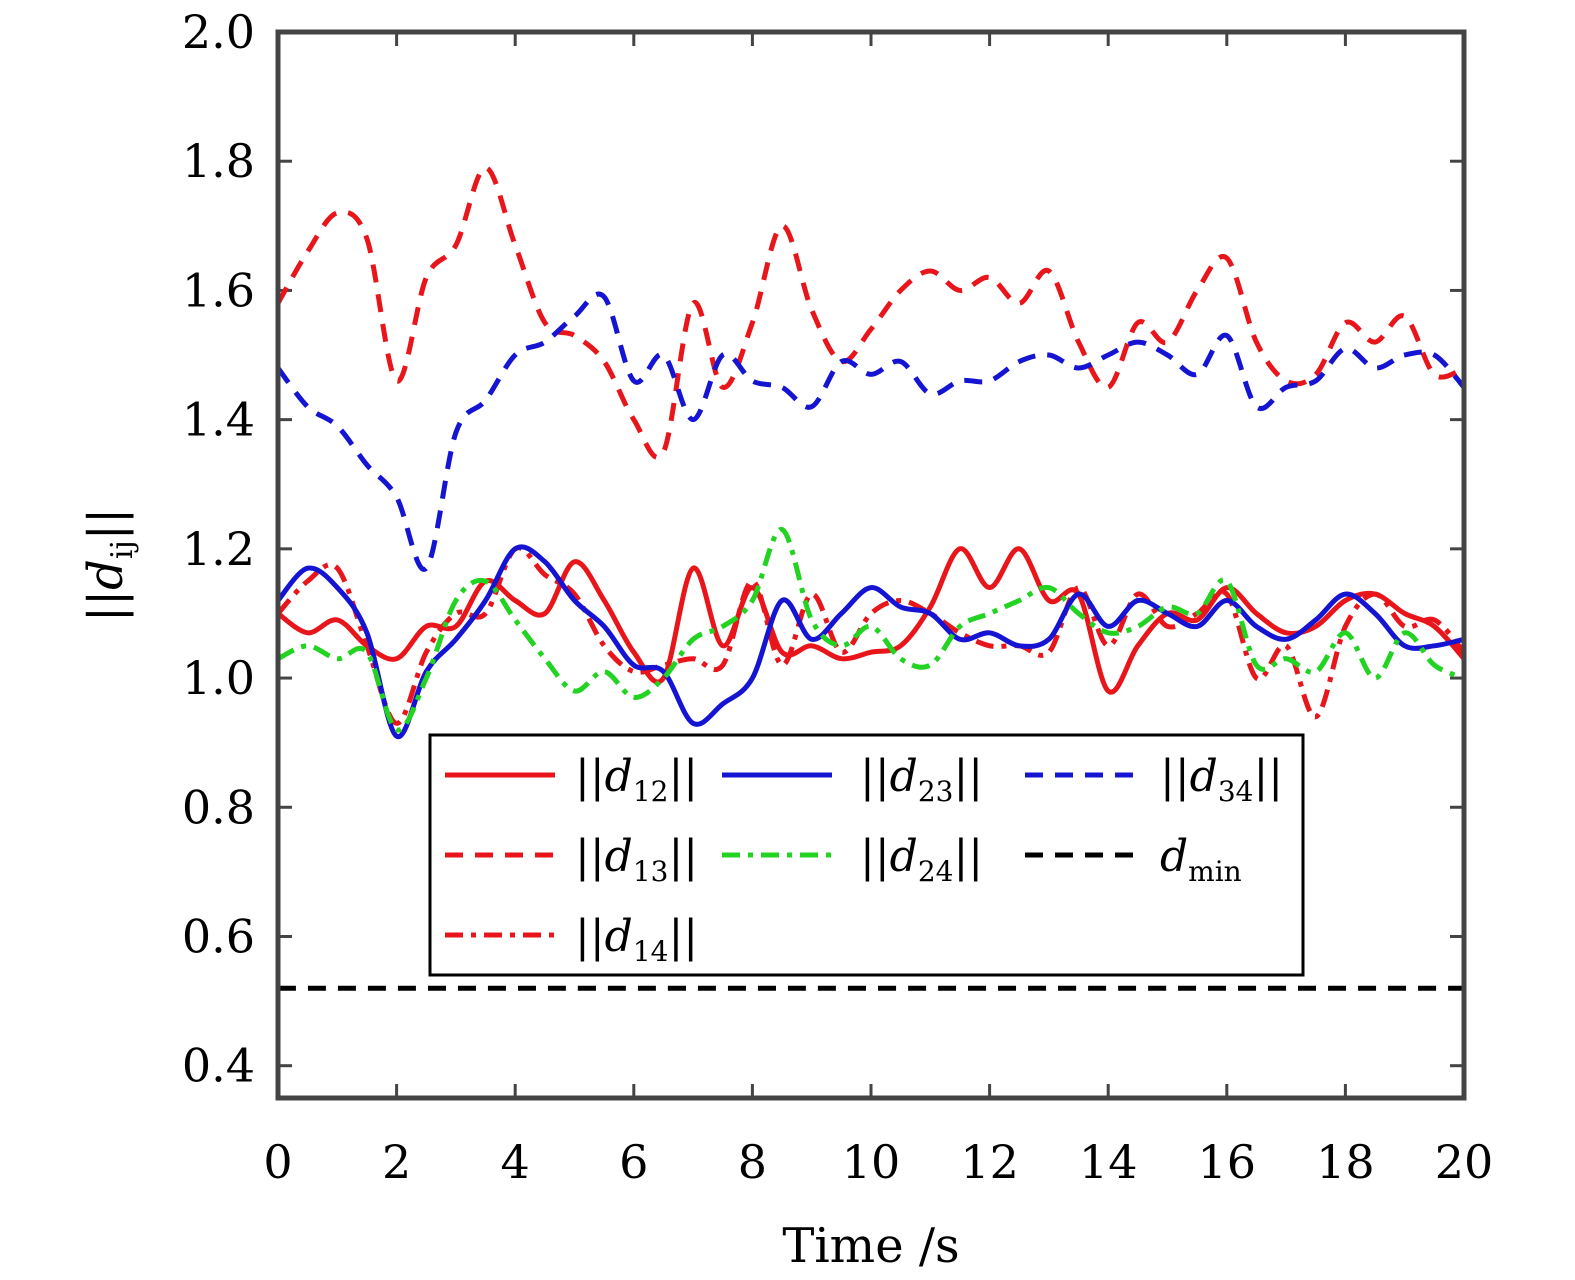  What do you see at coordinates (1221, 779) in the screenshot?
I see `legend-label-5: ||d34||` at bounding box center [1221, 779].